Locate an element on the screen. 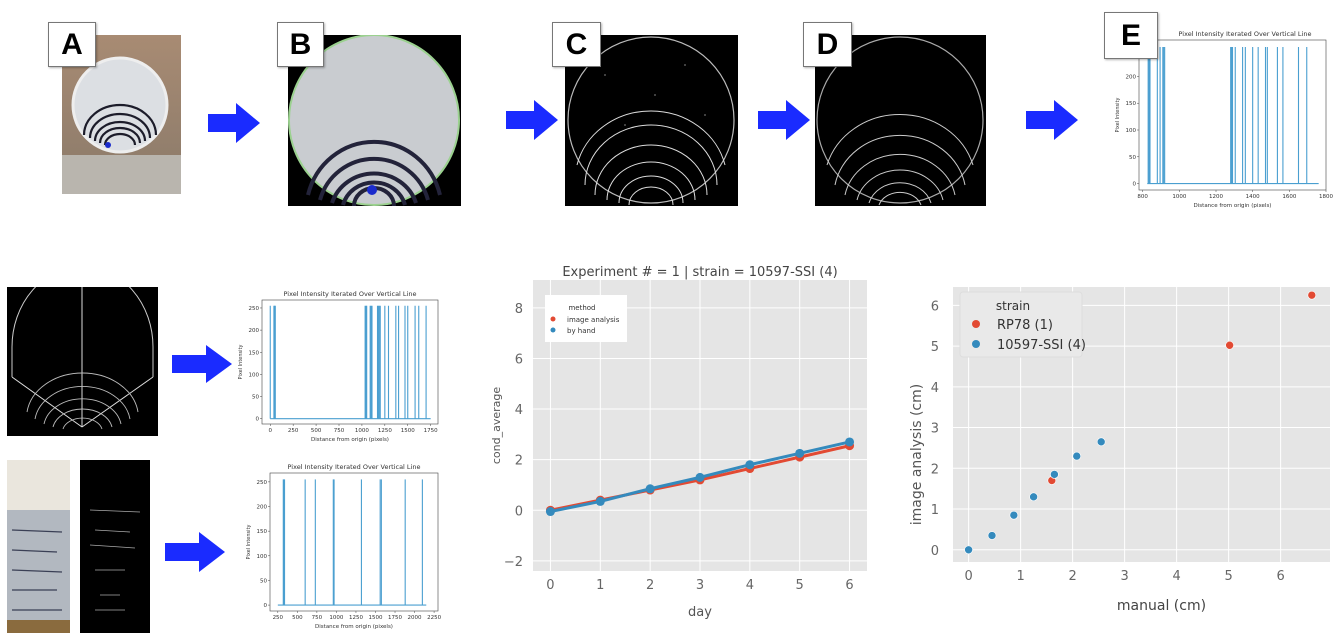 The width and height of the screenshot is (1338, 640). y-tick-label: 250 is located at coordinates (262, 483).